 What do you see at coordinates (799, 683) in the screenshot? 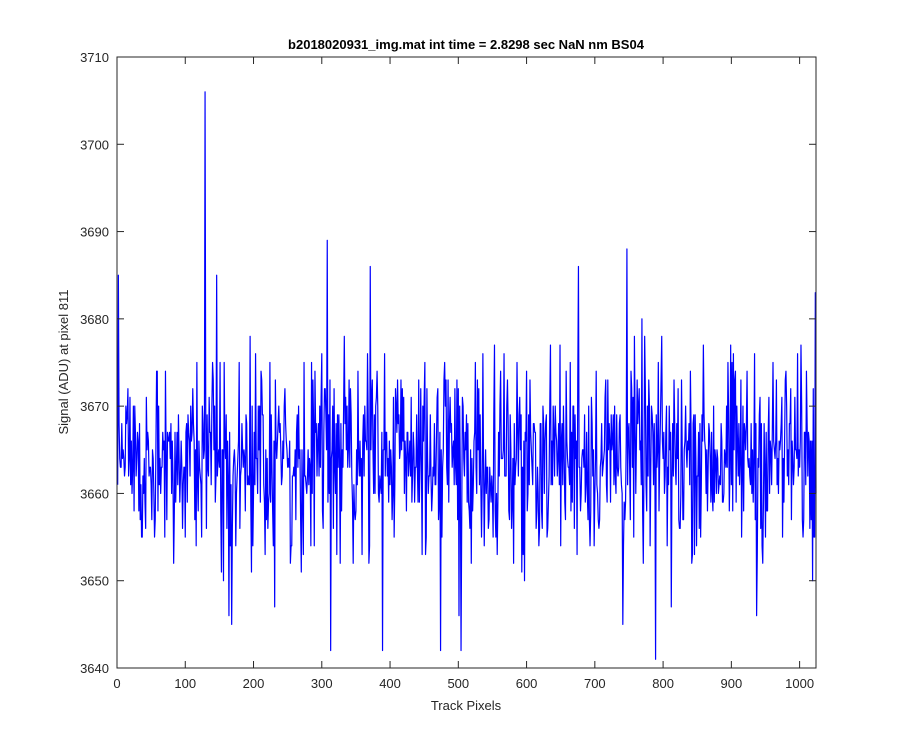
I see `x-tick-label: 1000` at bounding box center [799, 683].